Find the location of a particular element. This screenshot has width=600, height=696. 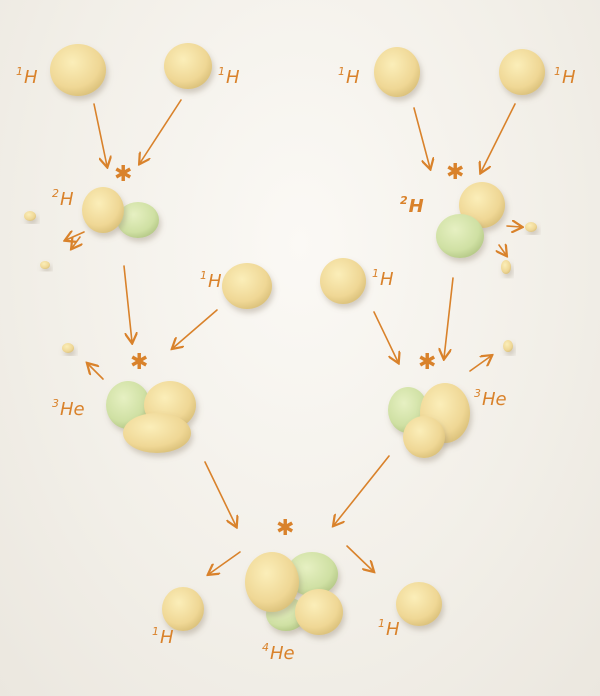

isotope-label-he4: 4He is located at coordinates (278, 652).